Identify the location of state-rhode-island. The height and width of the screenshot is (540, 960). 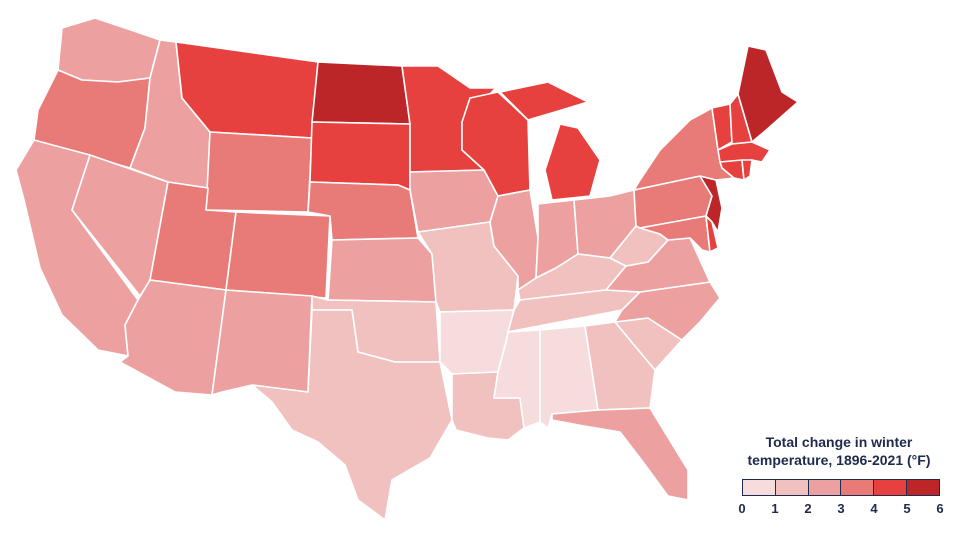
(747, 170).